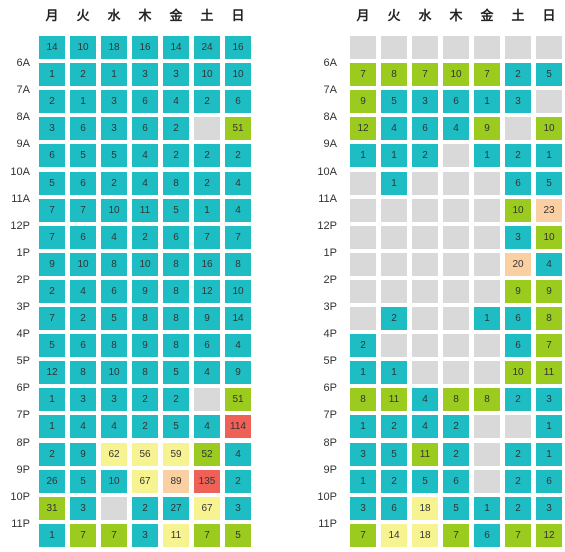 The width and height of the screenshot is (565, 552). I want to click on cell-value: 8, so click(238, 264).